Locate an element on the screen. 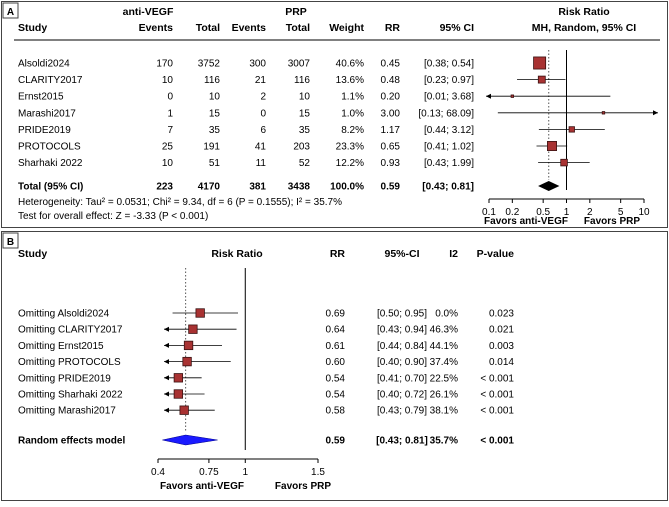 This screenshot has width=669, height=507. a-cell-t2: 52 is located at coordinates (305, 163).